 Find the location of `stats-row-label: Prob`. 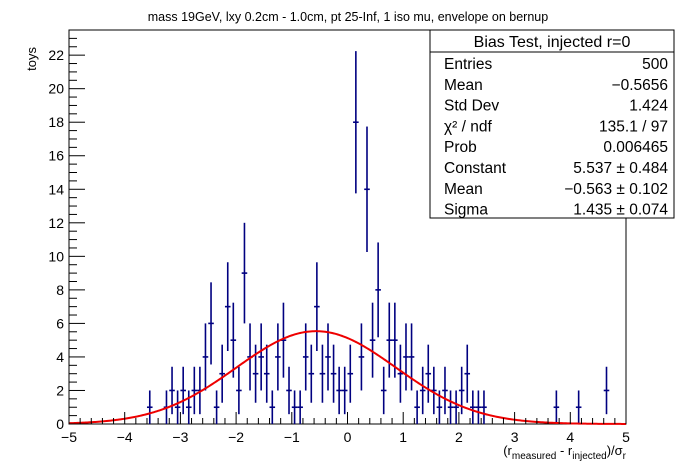

stats-row-label: Prob is located at coordinates (460, 147).